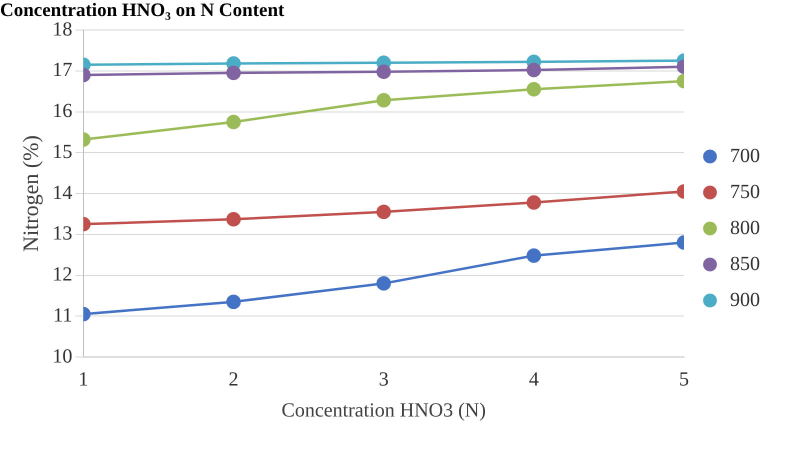  Describe the element at coordinates (83, 379) in the screenshot. I see `x-tick-label: 1` at that location.